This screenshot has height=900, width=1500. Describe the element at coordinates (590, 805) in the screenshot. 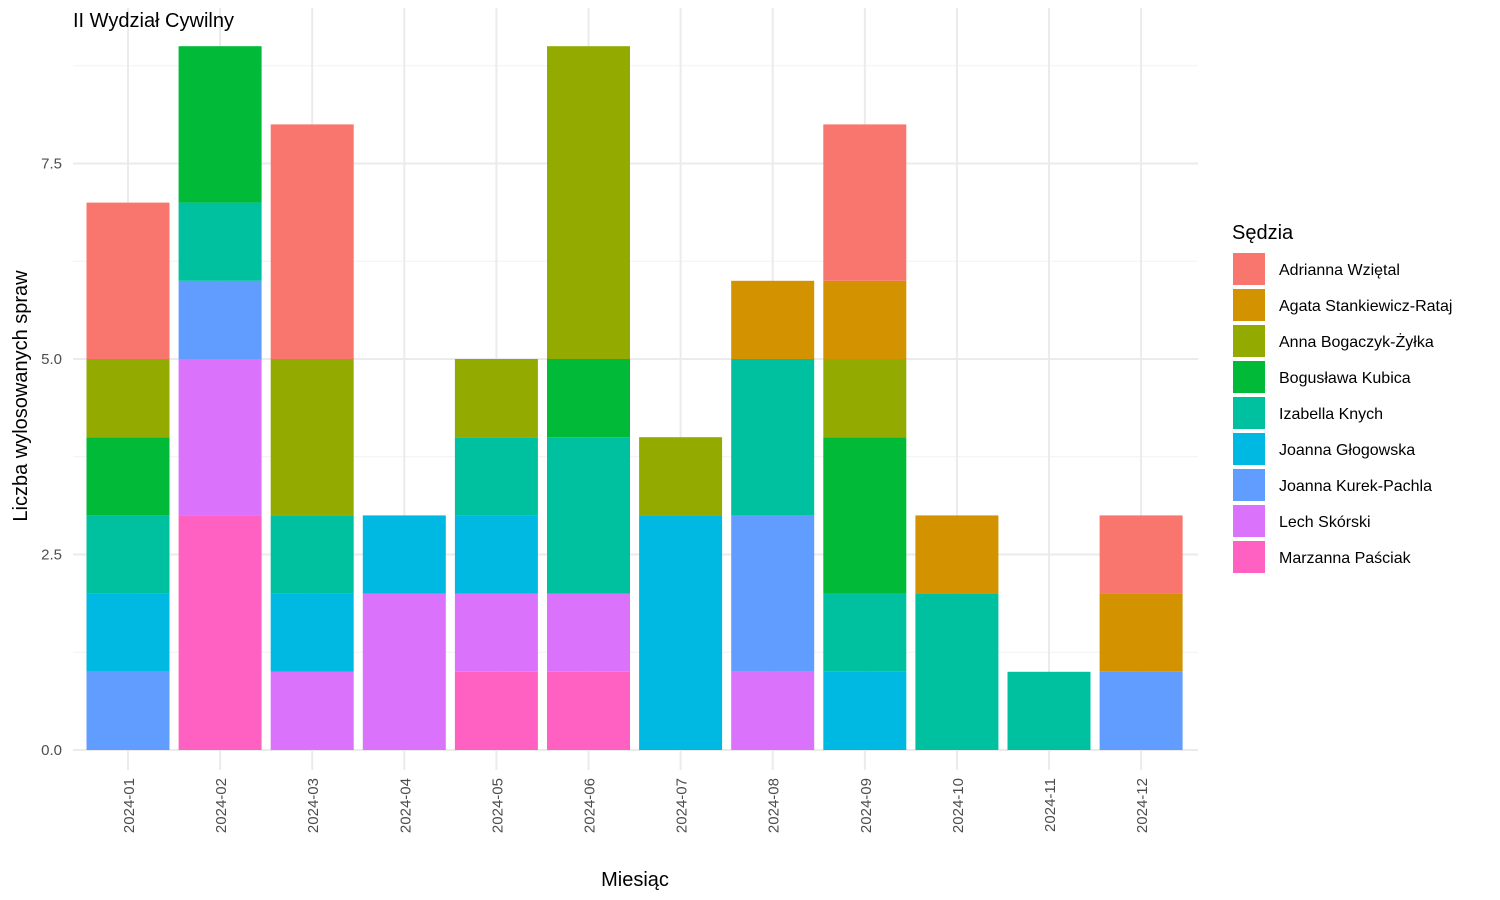

I see `x-tick-label: 2024-06` at that location.